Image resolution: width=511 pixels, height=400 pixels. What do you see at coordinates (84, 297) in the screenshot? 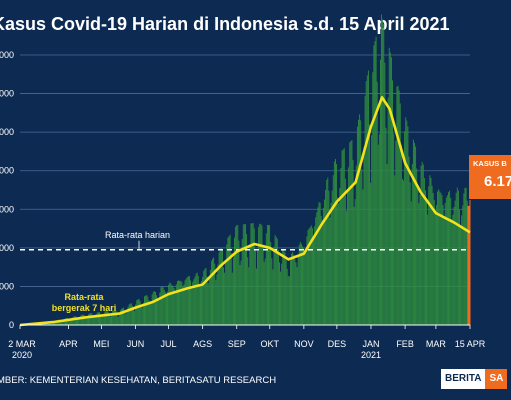
I see `moving-average-label: Rata-rata` at bounding box center [84, 297].